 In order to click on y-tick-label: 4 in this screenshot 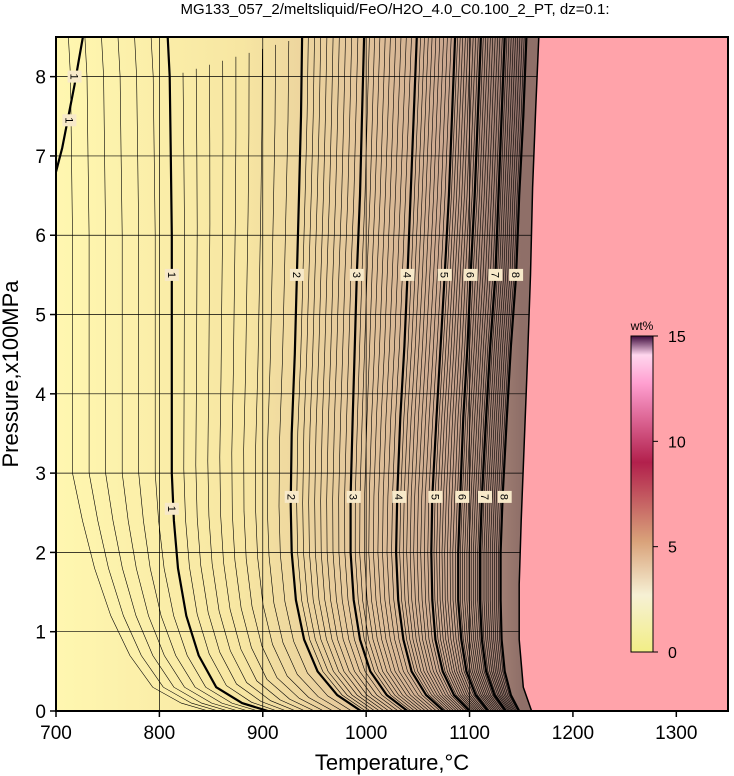, I will do `click(40, 395)`.